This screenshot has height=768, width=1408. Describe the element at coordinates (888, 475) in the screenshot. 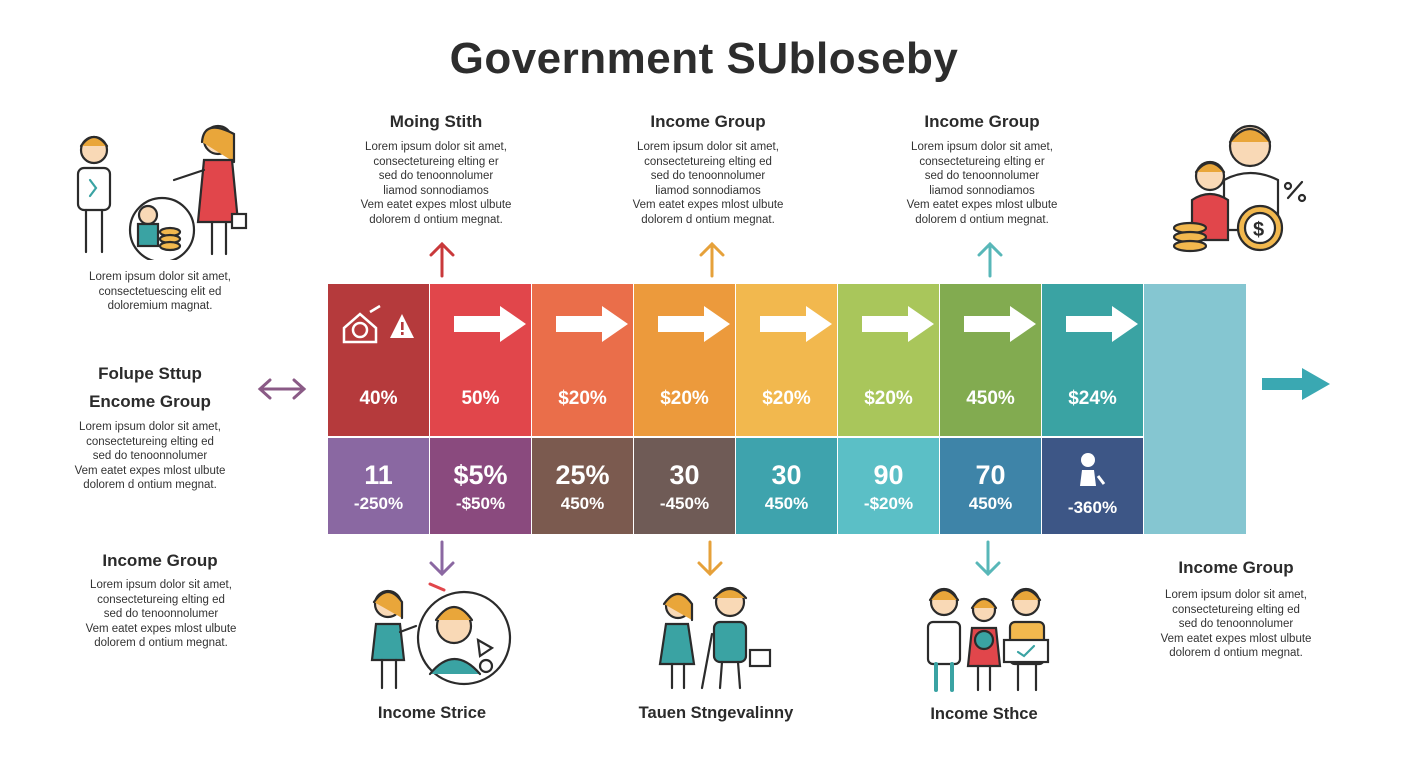

I see `bottom-number-6: 90` at that location.